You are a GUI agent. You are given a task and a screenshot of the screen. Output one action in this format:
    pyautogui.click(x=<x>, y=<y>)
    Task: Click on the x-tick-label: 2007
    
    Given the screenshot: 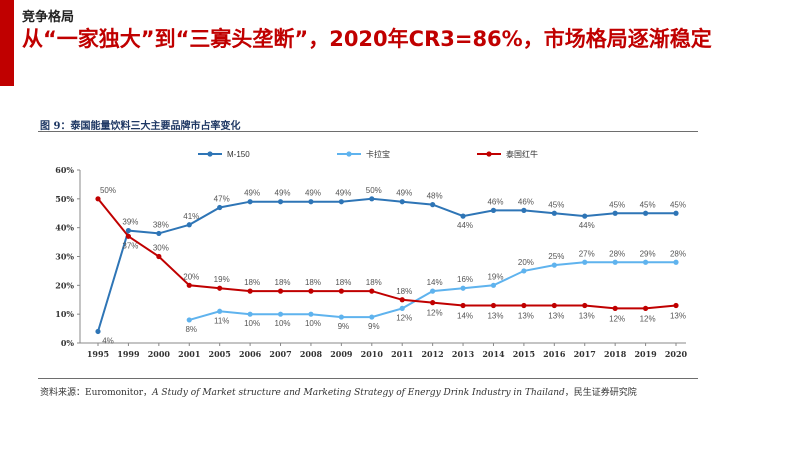 What is the action you would take?
    pyautogui.click(x=280, y=354)
    